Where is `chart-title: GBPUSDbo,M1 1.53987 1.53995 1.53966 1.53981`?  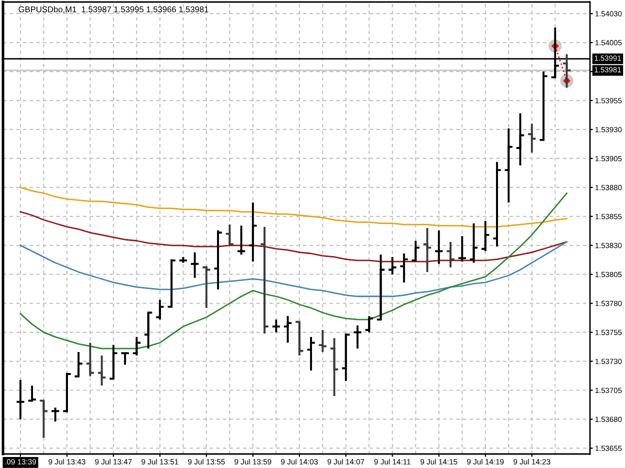 chart-title: GBPUSDbo,M1 1.53987 1.53995 1.53966 1.53981 is located at coordinates (113, 10).